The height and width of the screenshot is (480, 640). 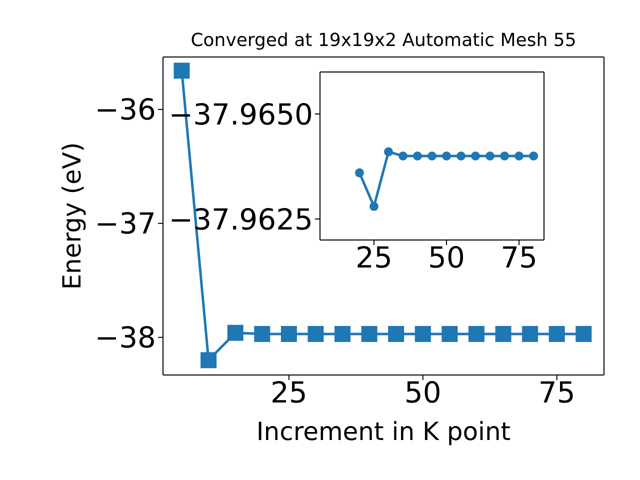 I want to click on x-axis-title: Increment in K point, so click(x=383, y=431).